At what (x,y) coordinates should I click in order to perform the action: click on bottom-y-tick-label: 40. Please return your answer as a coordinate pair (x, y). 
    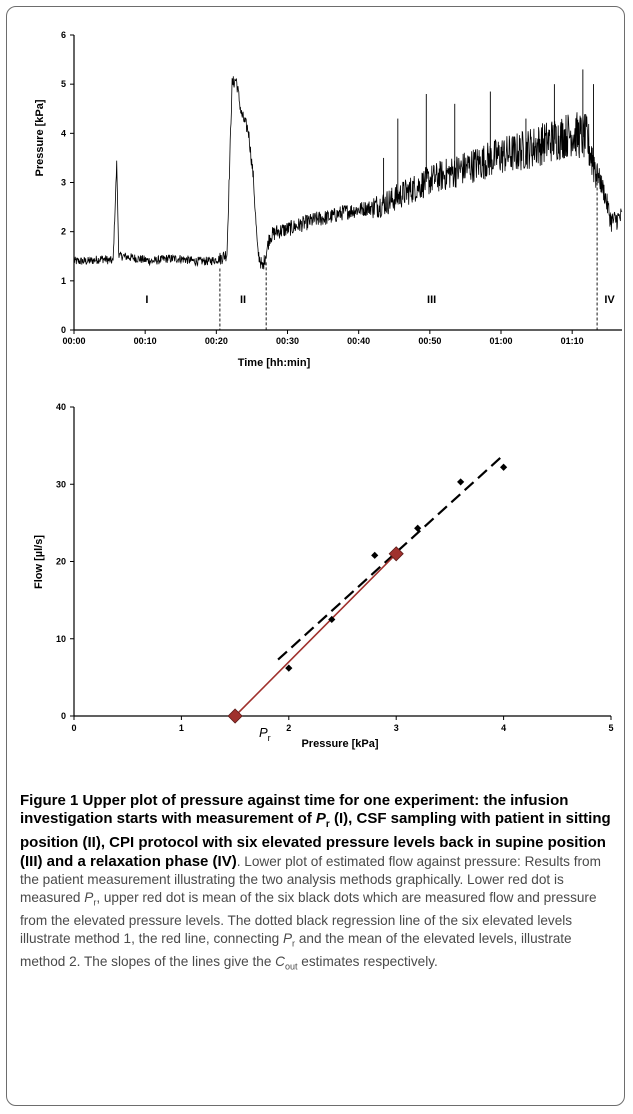
    Looking at the image, I should click on (61, 407).